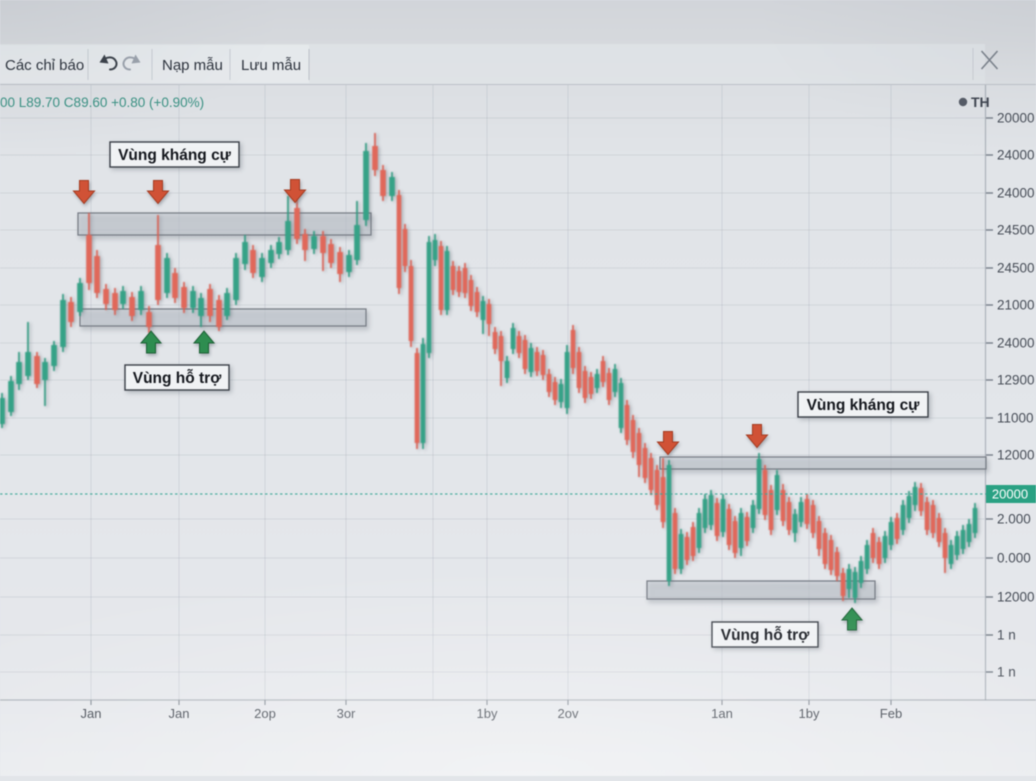  Describe the element at coordinates (864, 405) in the screenshot. I see `svg-text: Vùng kháng cự` at that location.